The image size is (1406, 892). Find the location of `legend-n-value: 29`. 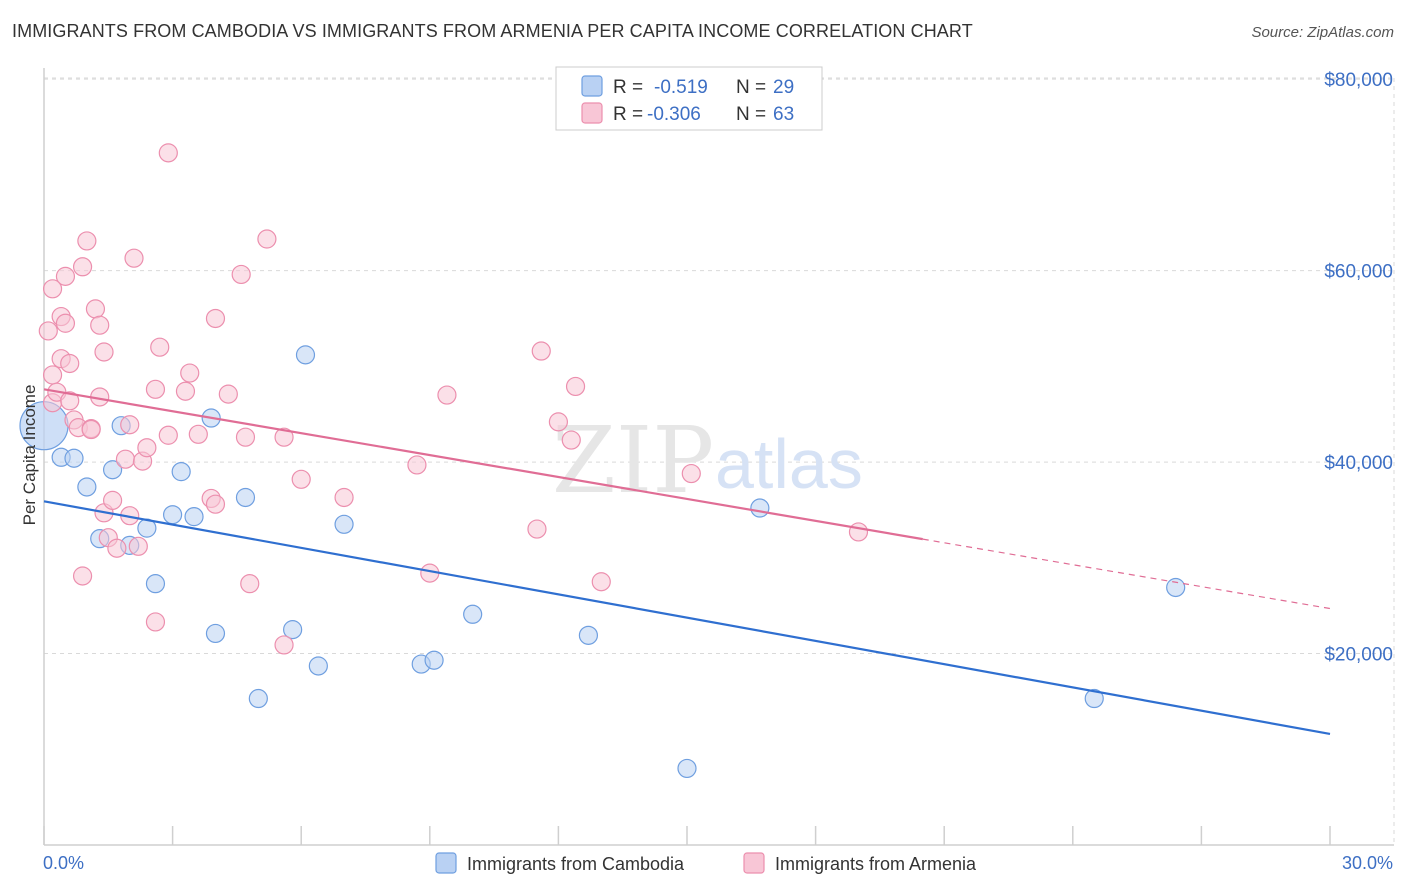

legend-n-value: 29 is located at coordinates (783, 87).